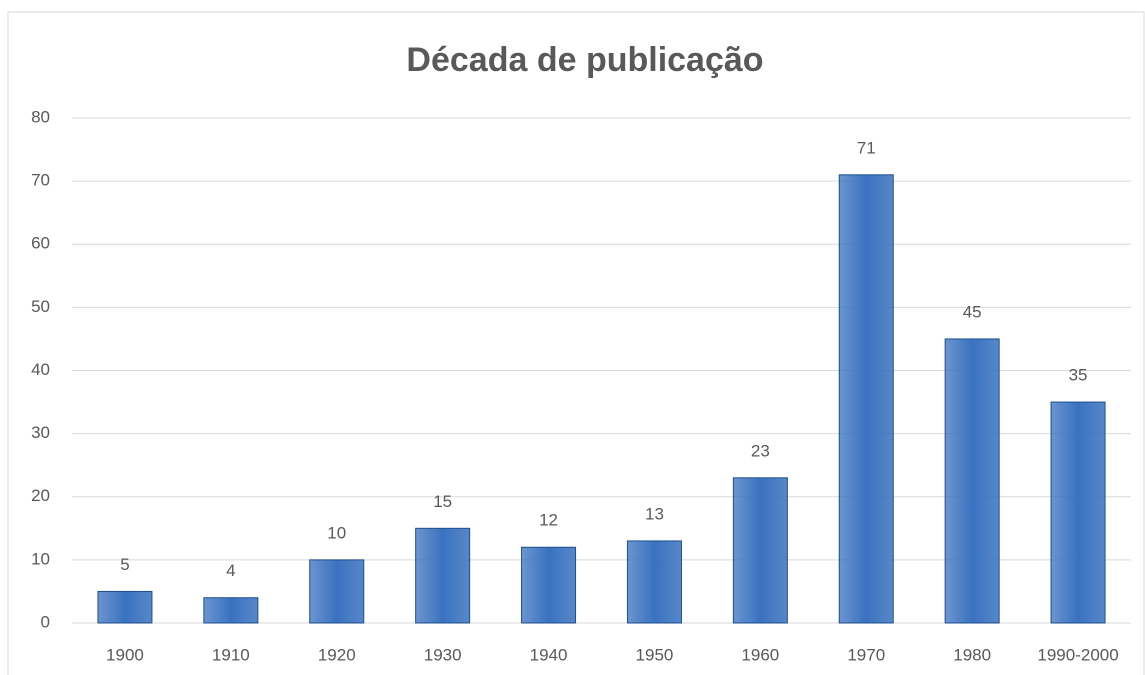 The image size is (1145, 675). What do you see at coordinates (40, 243) in the screenshot?
I see `y-tick-label: 60` at bounding box center [40, 243].